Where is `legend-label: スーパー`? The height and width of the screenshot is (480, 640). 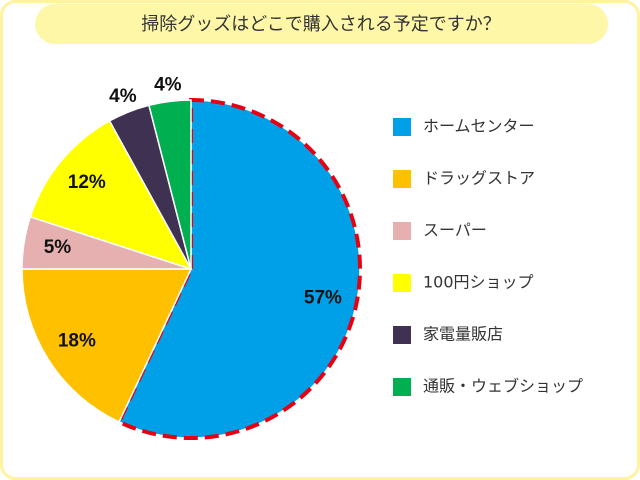
legend-label: スーパー is located at coordinates (455, 230).